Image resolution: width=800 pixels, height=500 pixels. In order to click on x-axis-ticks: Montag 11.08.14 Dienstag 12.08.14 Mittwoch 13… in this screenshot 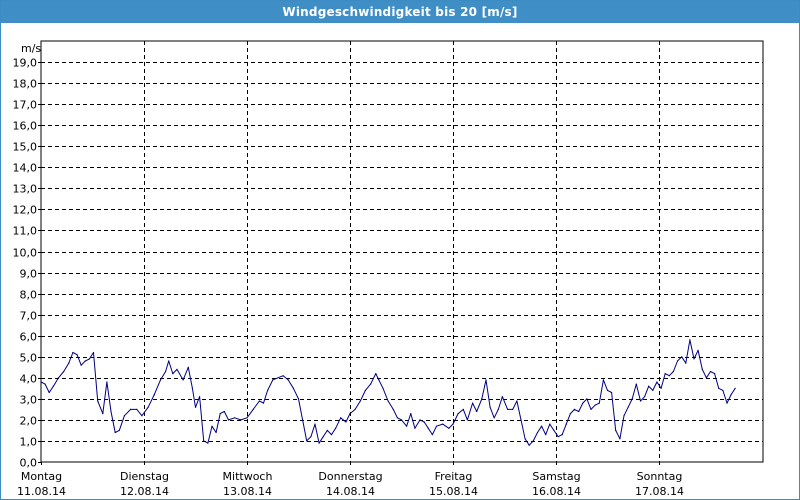, I will do `click(350, 480)`.